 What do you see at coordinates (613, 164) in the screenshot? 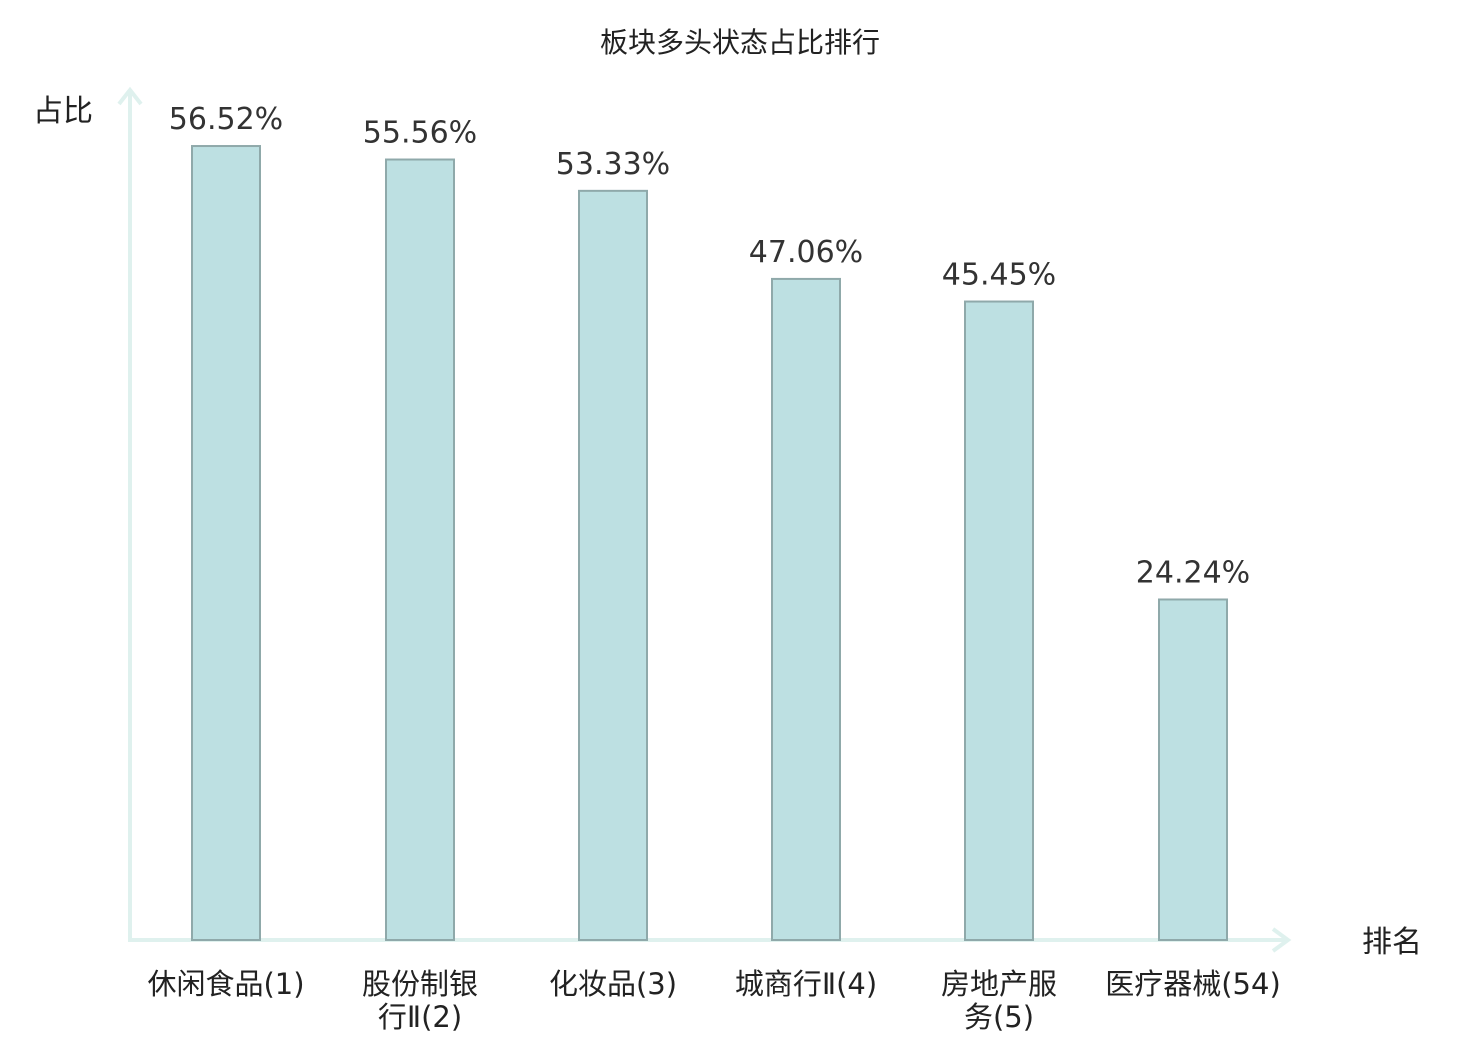
I see `value-label-3: 53.33%` at bounding box center [613, 164].